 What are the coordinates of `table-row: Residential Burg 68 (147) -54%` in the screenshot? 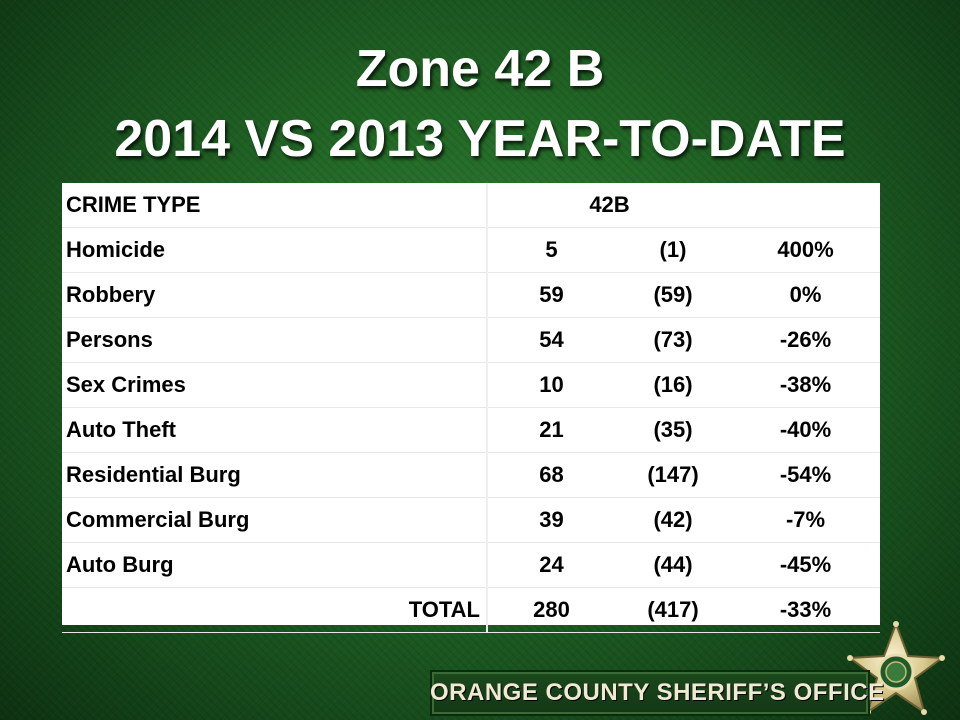 It's located at (471, 475).